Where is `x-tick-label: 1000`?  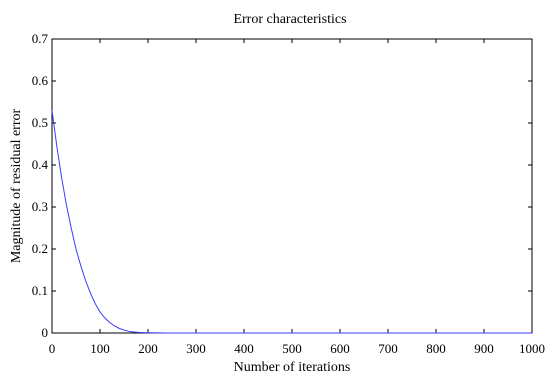
x-tick-label: 1000 is located at coordinates (532, 348).